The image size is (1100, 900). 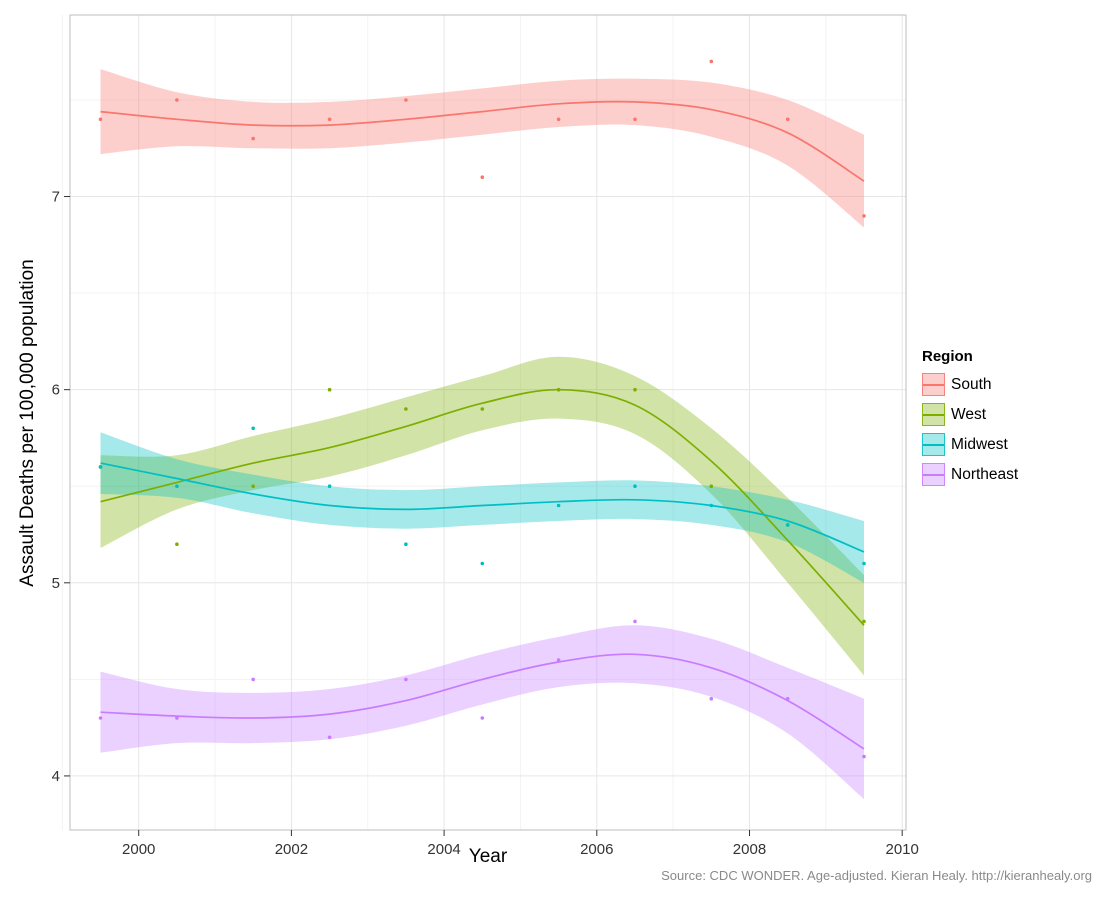 I want to click on legend-item-south: South, so click(x=970, y=384).